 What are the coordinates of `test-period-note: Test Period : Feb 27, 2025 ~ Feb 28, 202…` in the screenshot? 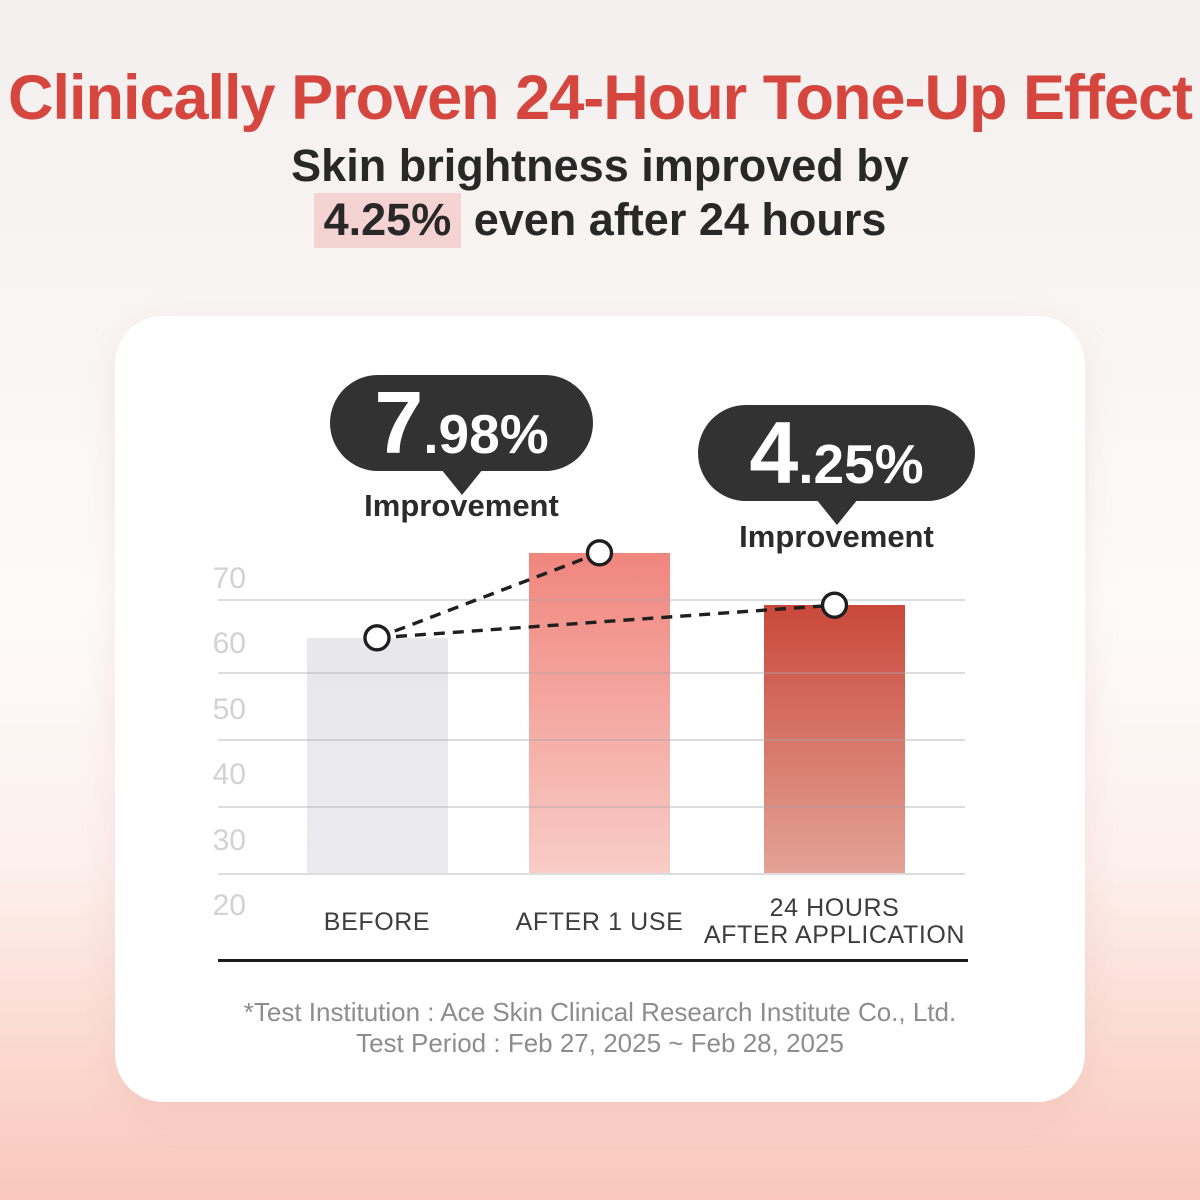 It's located at (600, 1043).